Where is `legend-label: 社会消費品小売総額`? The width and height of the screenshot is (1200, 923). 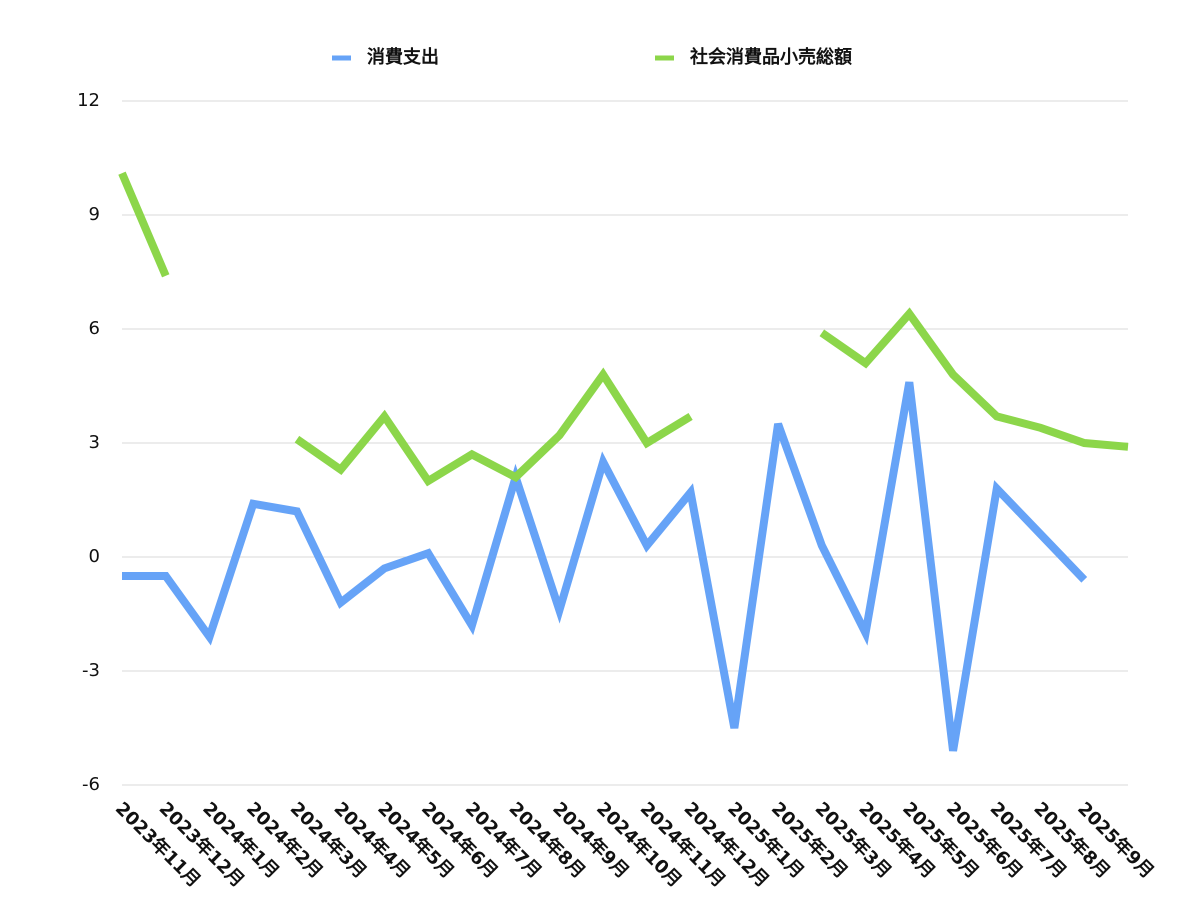
legend-label: 社会消費品小売総額 is located at coordinates (771, 57).